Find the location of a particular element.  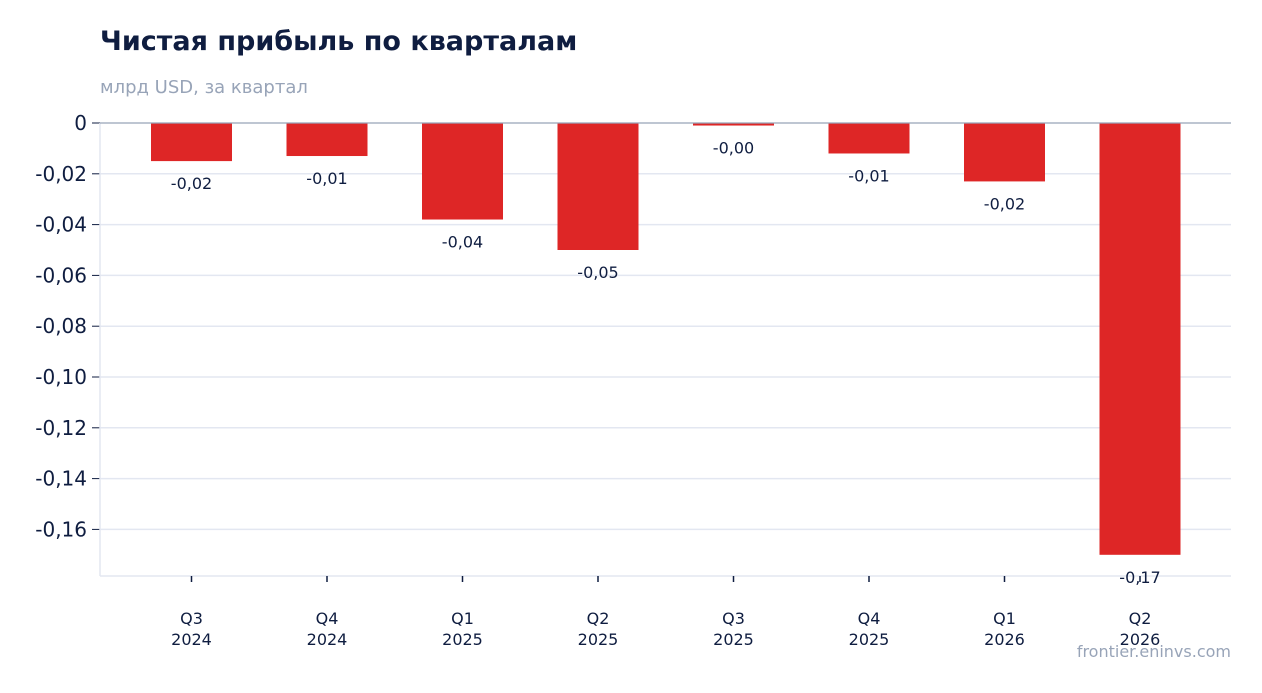

chart-title: Чистая прибыль по кварталам is located at coordinates (339, 41).